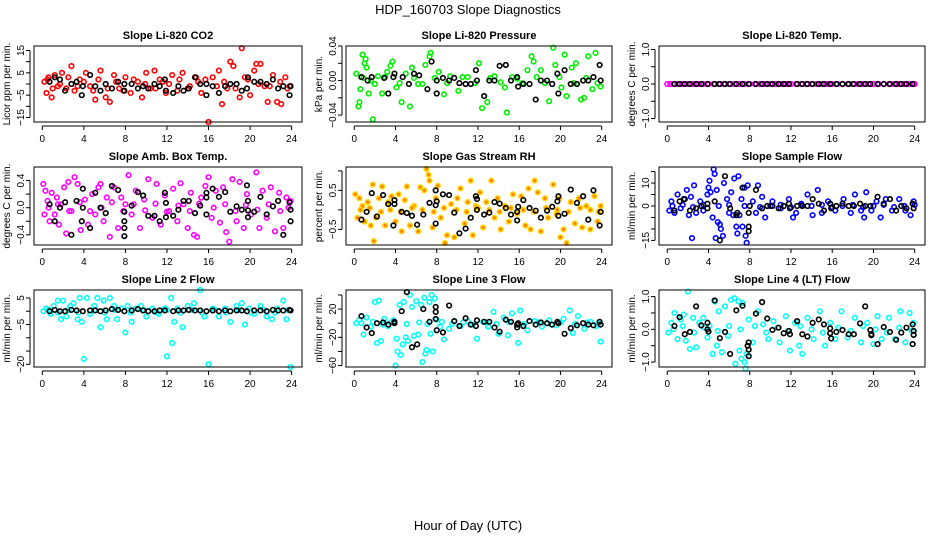 The width and height of the screenshot is (936, 545). I want to click on y-tick-label: −60, so click(333, 365).